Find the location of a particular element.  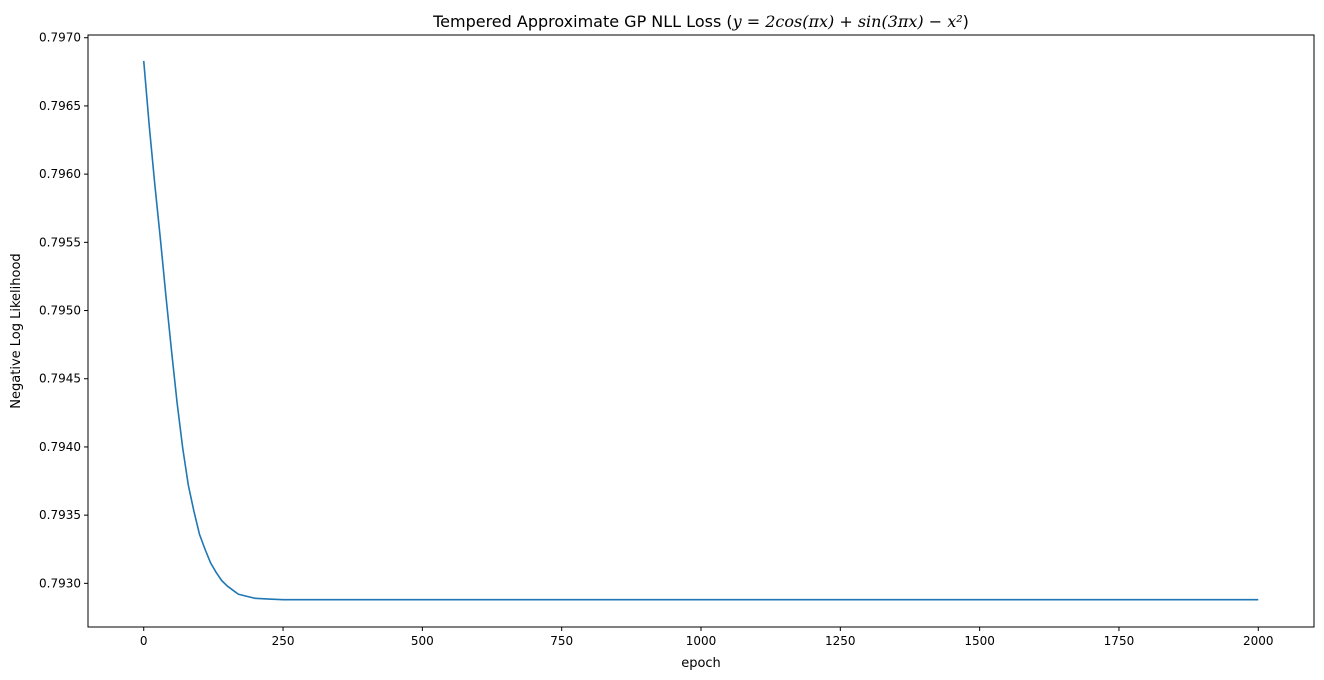

y-tick-label: 0.7960 is located at coordinates (60, 174).